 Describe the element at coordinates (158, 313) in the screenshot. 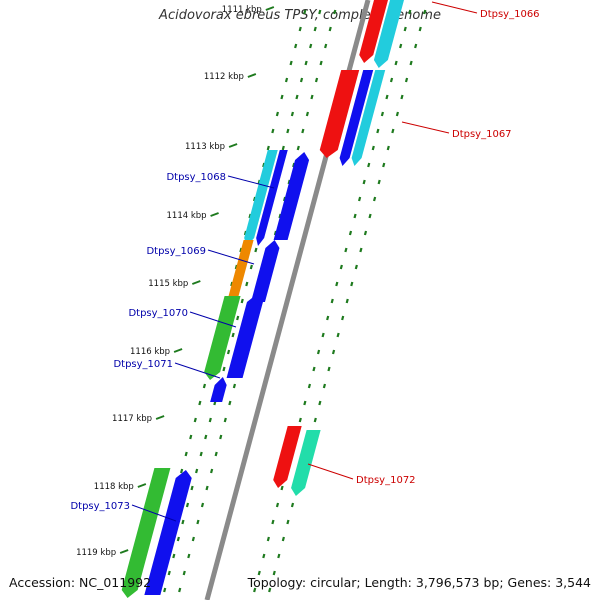

I see `gene-label-dtpsy-1070: Dtpsy_1070` at that location.